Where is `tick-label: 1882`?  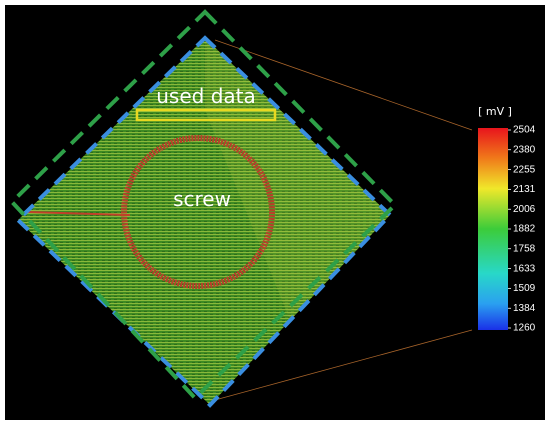
tick-label: 1882 is located at coordinates (524, 229).